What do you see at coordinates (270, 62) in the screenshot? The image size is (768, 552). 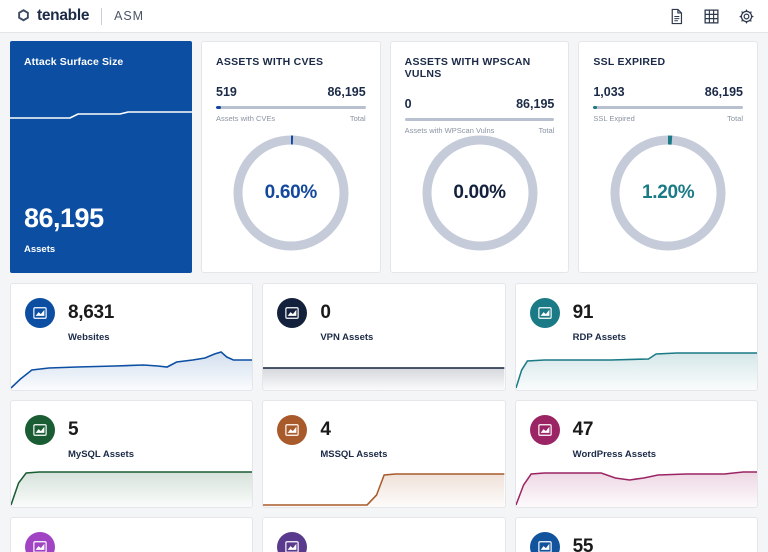 I see `card-title: ASSETS WITH CVES` at bounding box center [270, 62].